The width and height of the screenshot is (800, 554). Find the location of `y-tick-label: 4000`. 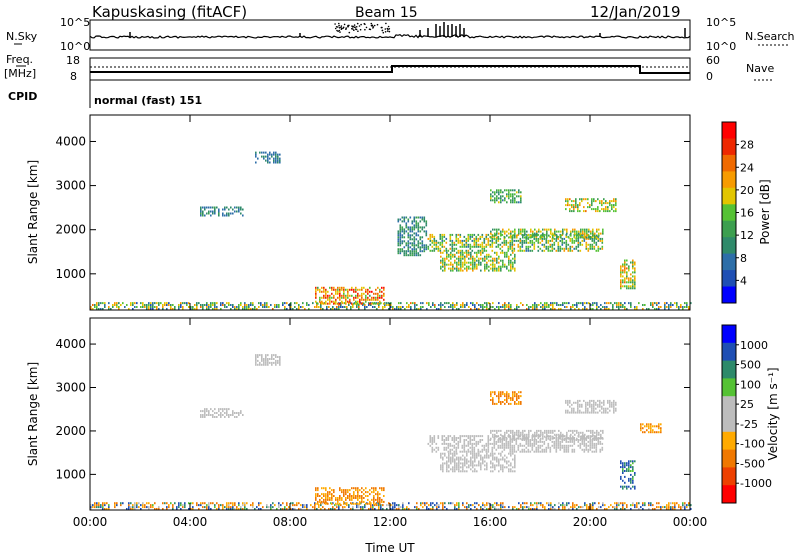

y-tick-label: 4000 is located at coordinates (70, 344).